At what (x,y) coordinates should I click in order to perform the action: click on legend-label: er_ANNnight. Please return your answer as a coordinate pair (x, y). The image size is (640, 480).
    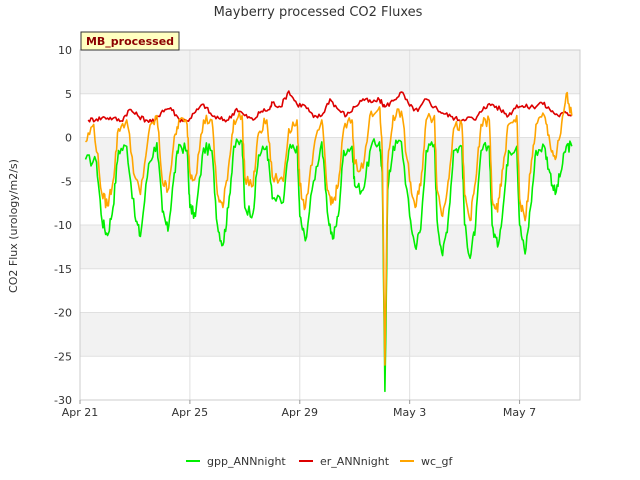
    Looking at the image, I should click on (355, 461).